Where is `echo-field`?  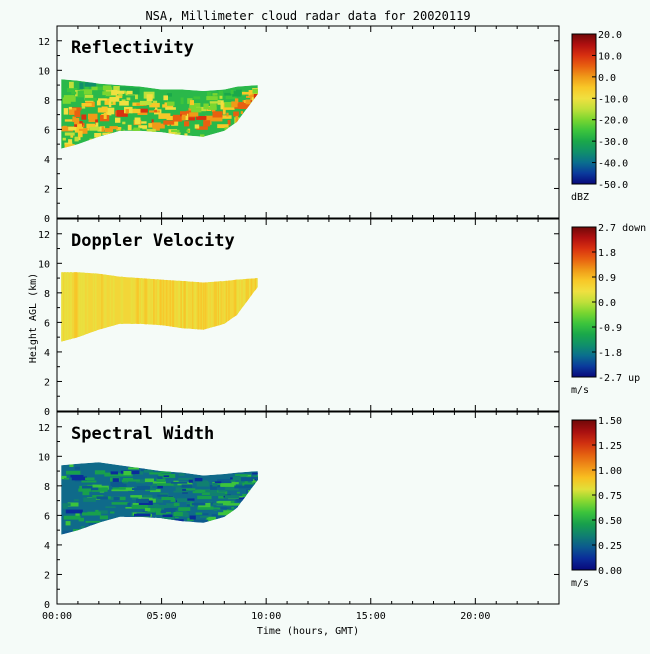 echo-field is located at coordinates (159, 307).